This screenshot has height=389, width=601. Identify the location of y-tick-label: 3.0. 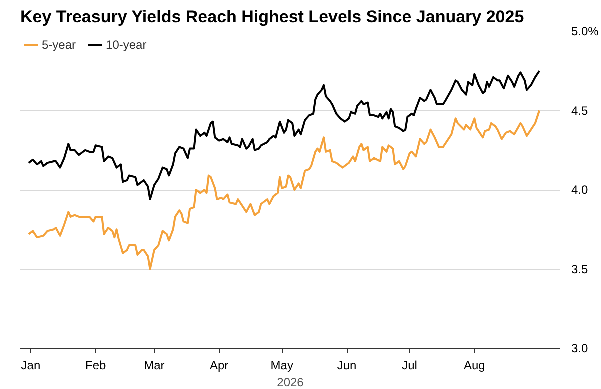
(580, 349).